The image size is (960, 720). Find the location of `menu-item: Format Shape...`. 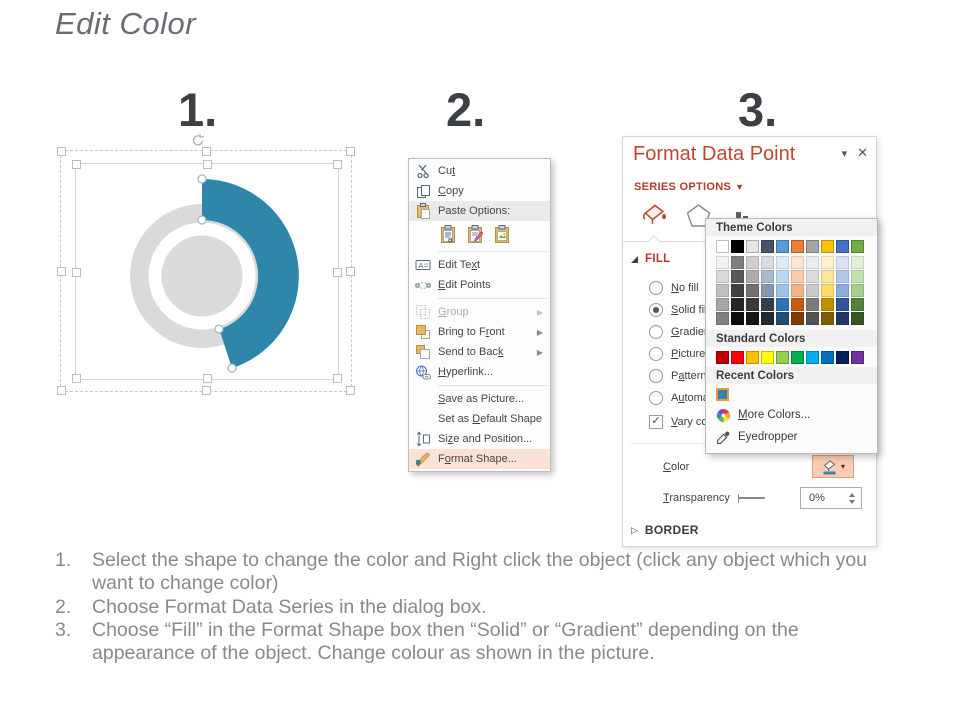

menu-item: Format Shape... is located at coordinates (479, 459).